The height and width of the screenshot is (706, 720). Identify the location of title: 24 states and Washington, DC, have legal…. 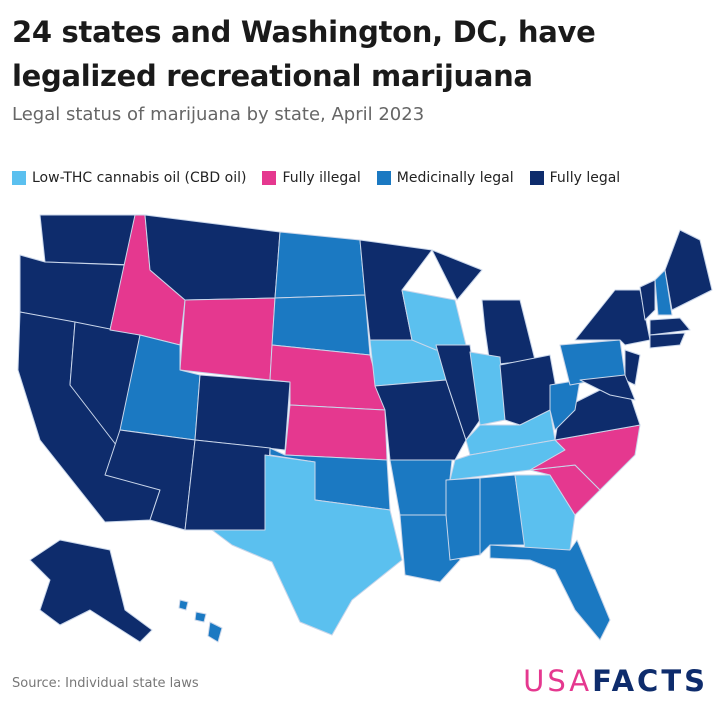
(304, 54).